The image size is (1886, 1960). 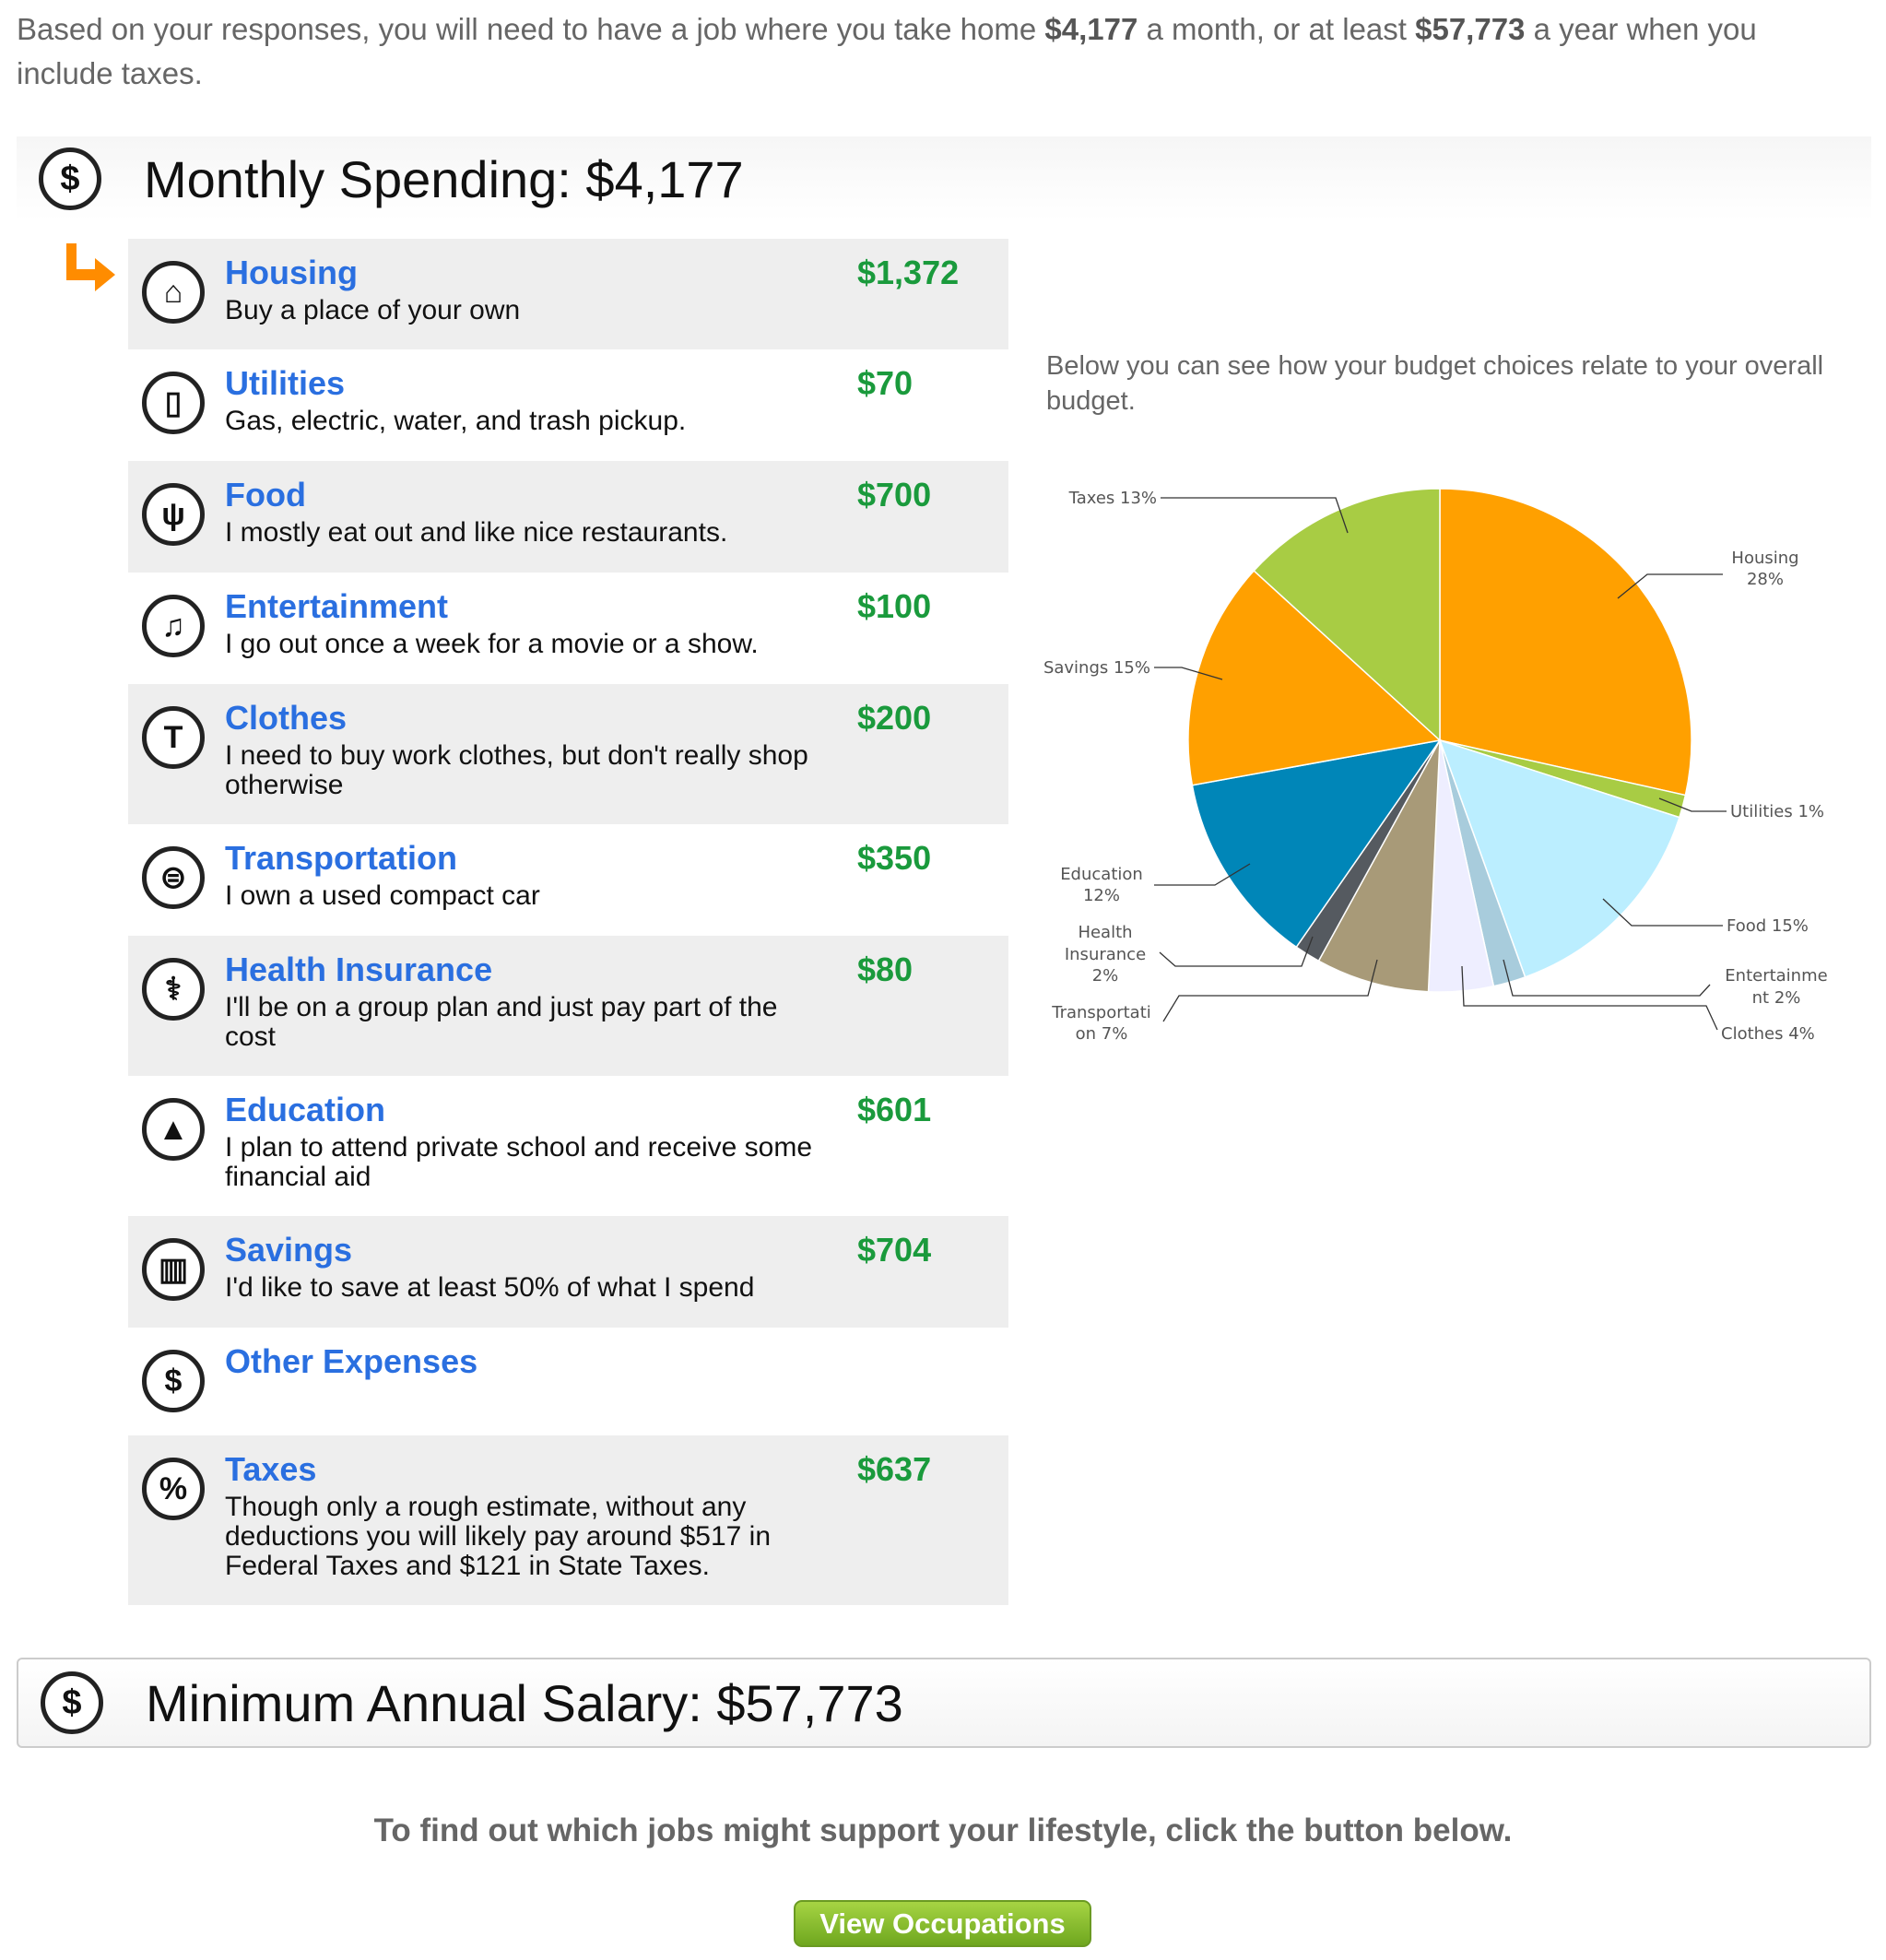 What do you see at coordinates (1091, 29) in the screenshot?
I see `monthly-amount: $4,177` at bounding box center [1091, 29].